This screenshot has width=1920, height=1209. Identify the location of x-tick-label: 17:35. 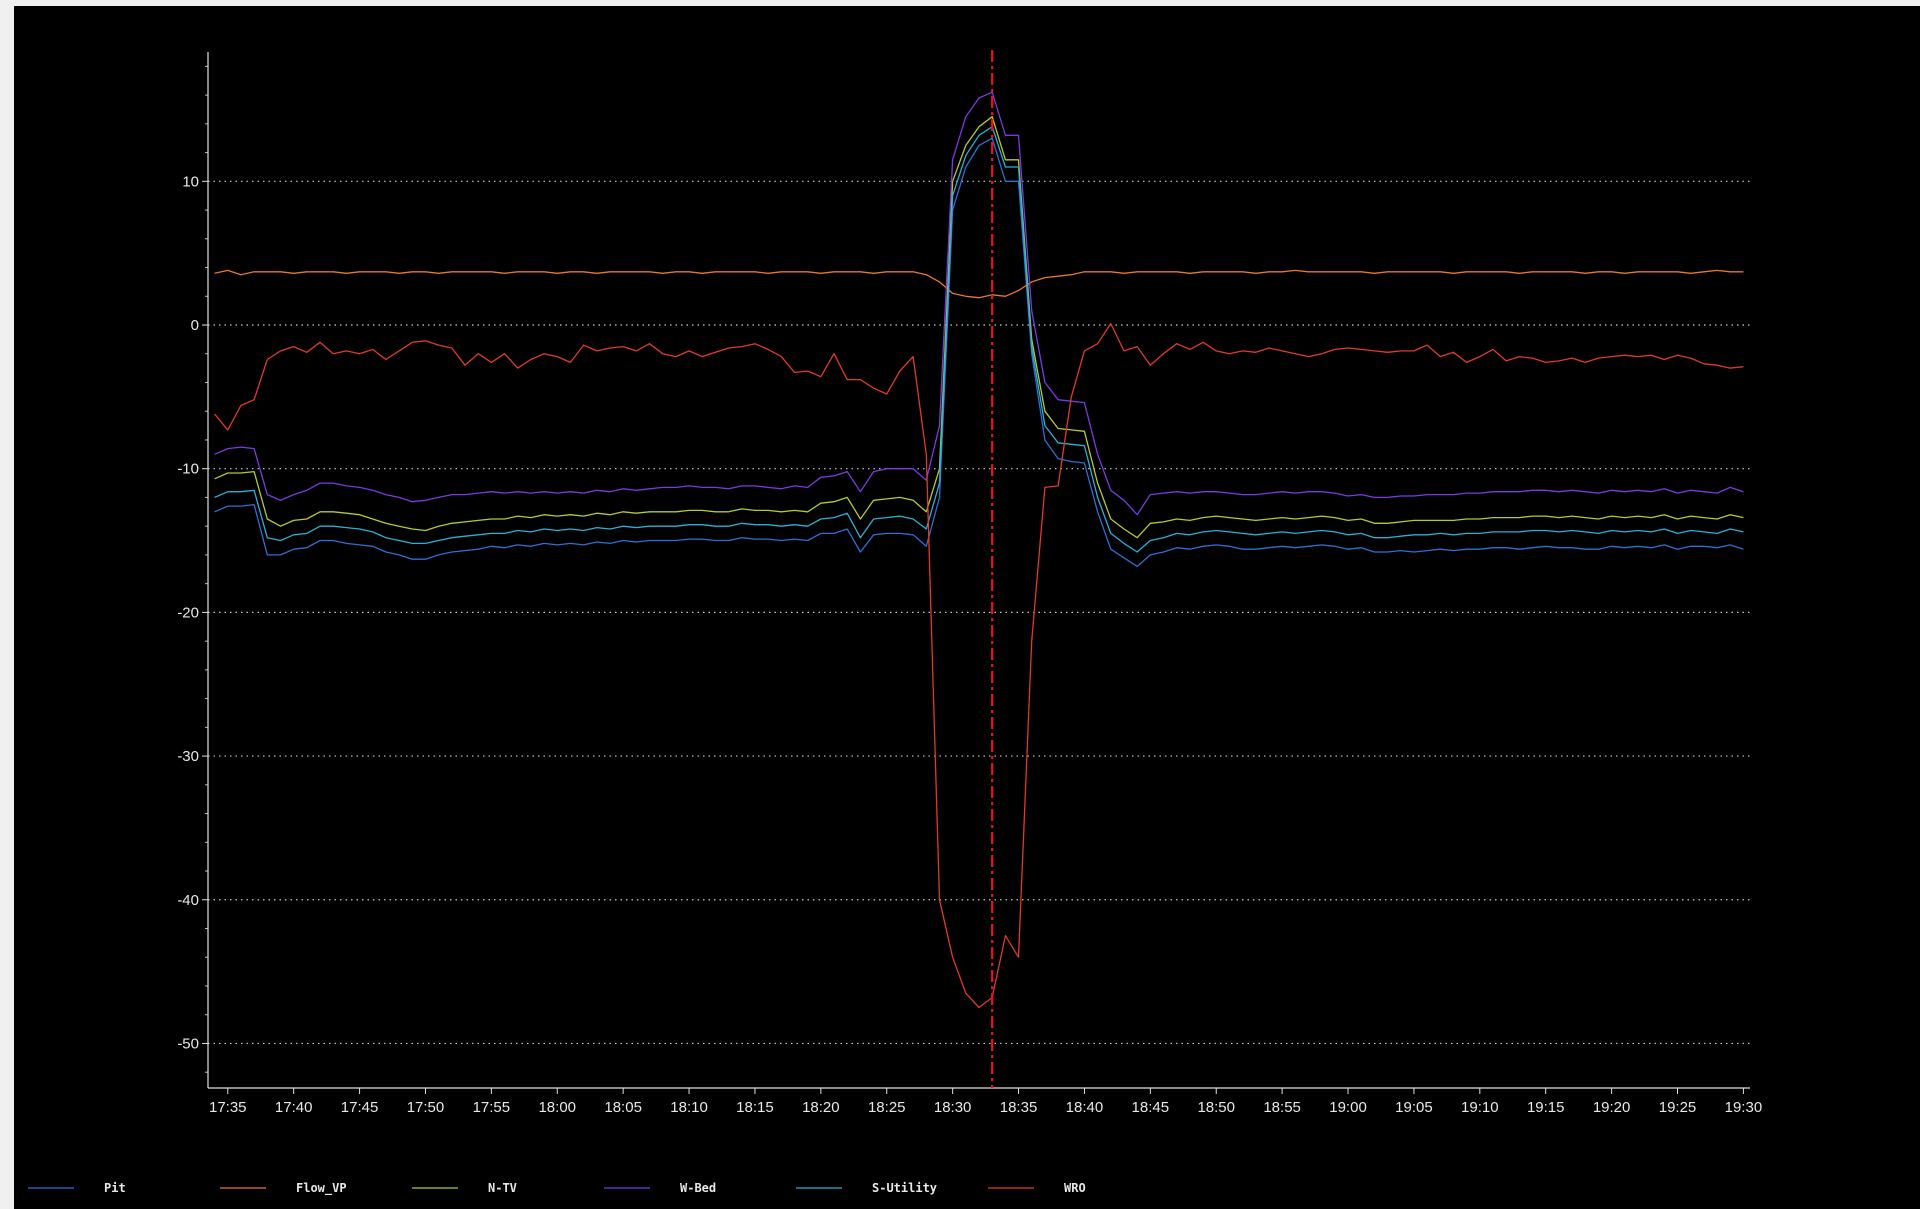
(228, 1107).